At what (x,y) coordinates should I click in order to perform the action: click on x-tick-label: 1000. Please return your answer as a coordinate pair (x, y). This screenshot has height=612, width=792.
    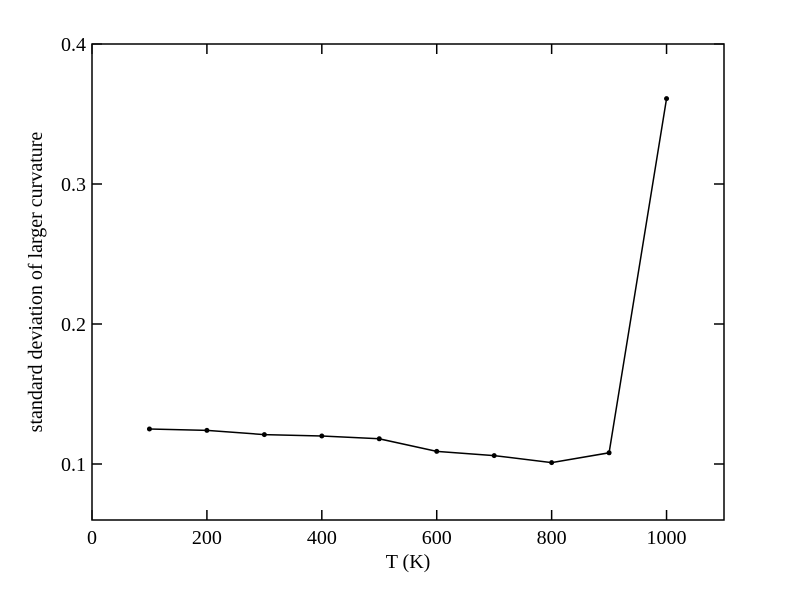
    Looking at the image, I should click on (667, 538).